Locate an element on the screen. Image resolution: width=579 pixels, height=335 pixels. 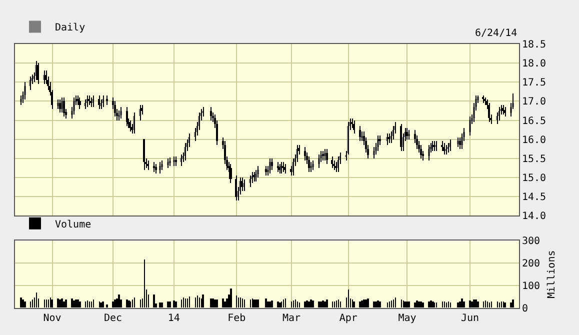
x-tick-label: May is located at coordinates (407, 318).